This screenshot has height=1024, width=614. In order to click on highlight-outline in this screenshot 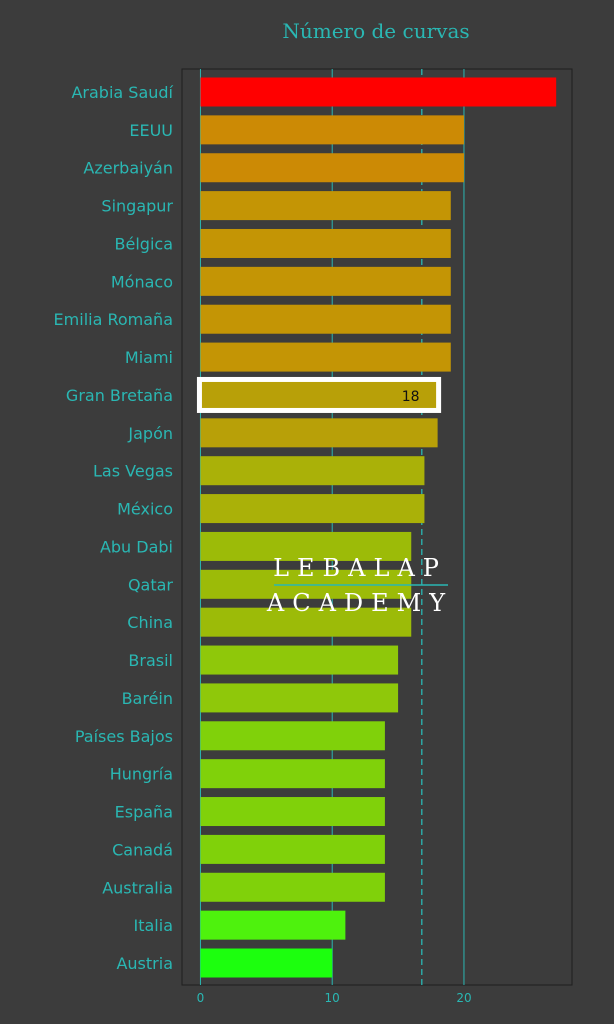, I will do `click(319, 394)`.